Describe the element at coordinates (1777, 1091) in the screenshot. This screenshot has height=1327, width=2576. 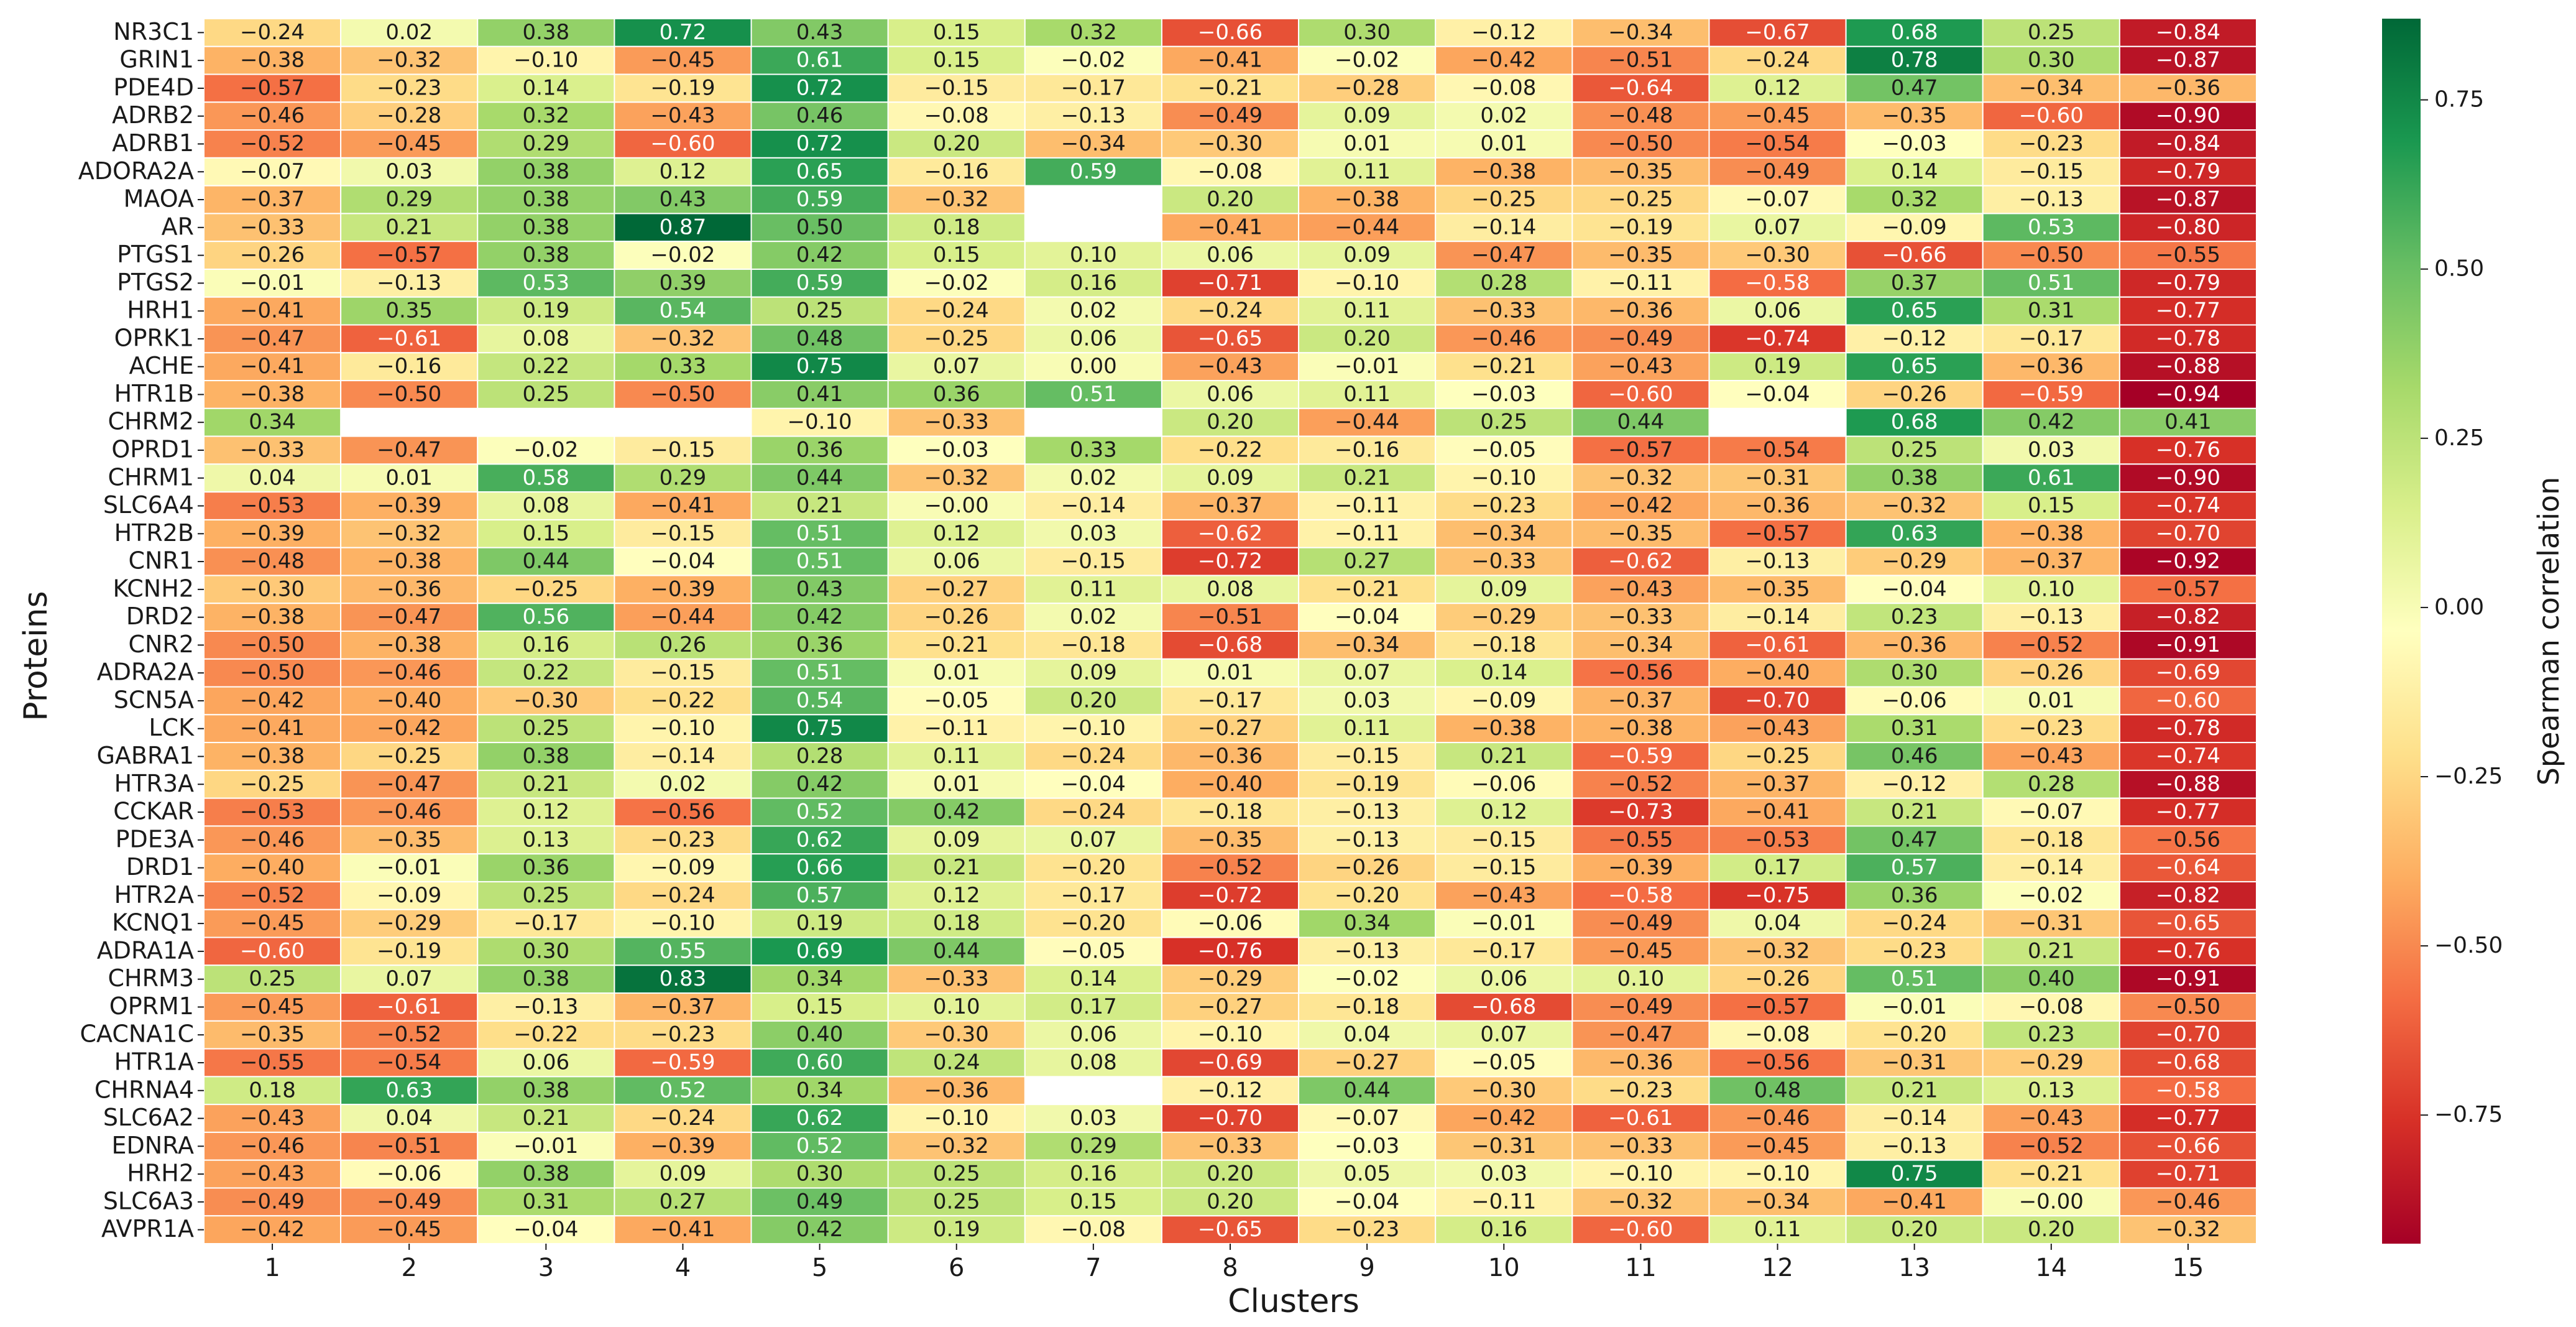
I see `cell-value-label: 0.48` at that location.